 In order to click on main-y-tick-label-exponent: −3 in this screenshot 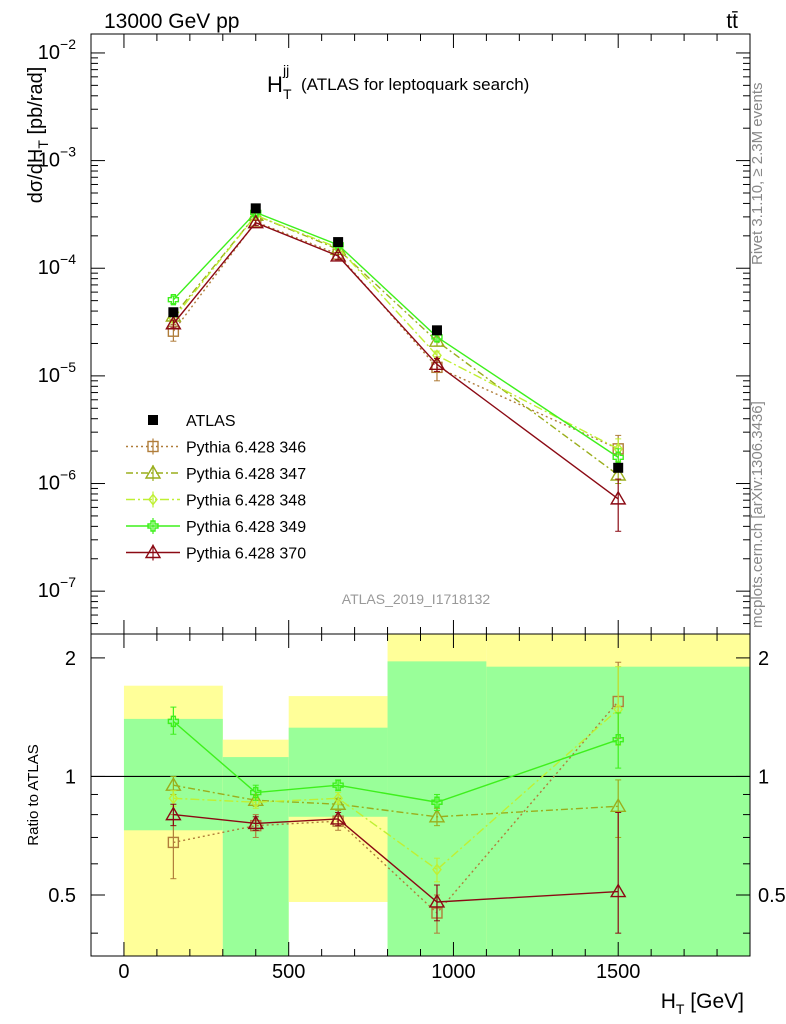, I will do `click(68, 152)`.